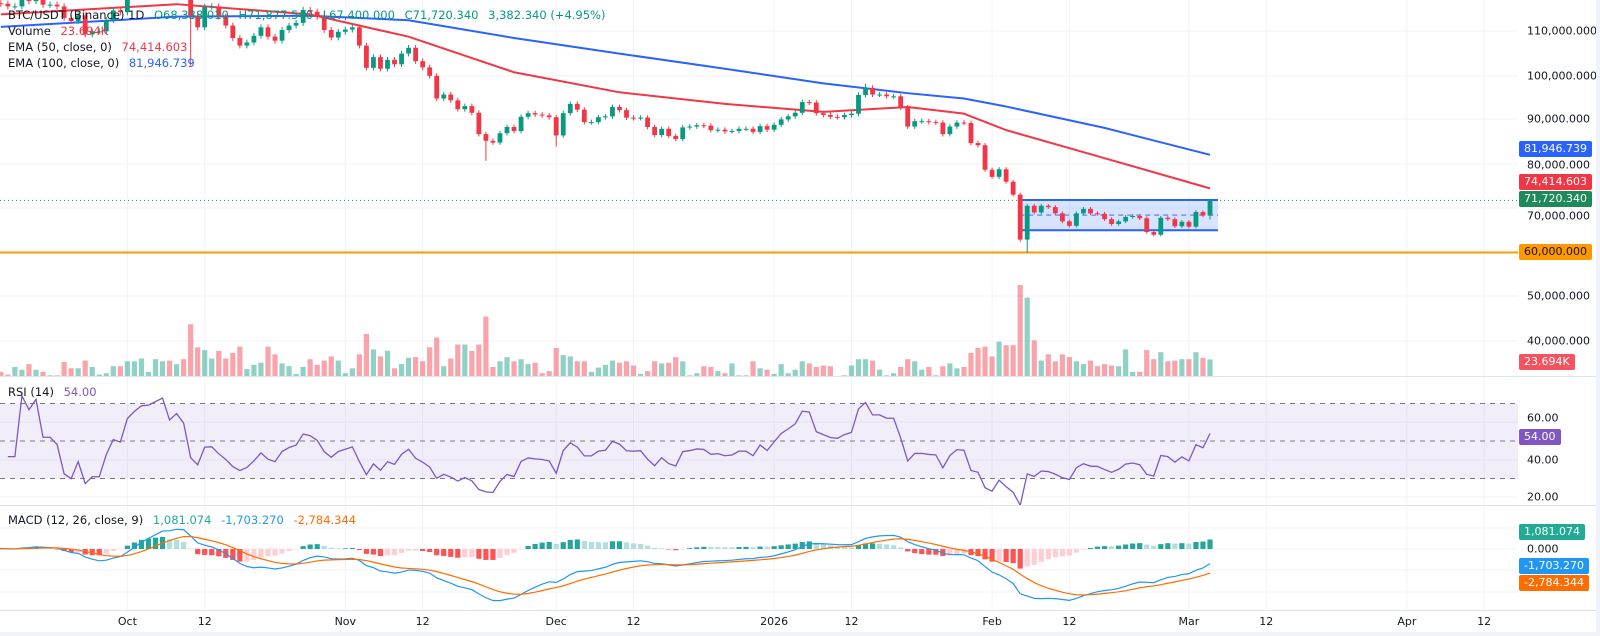 The height and width of the screenshot is (636, 1600). I want to click on volume-value: 23.694K, so click(84, 31).